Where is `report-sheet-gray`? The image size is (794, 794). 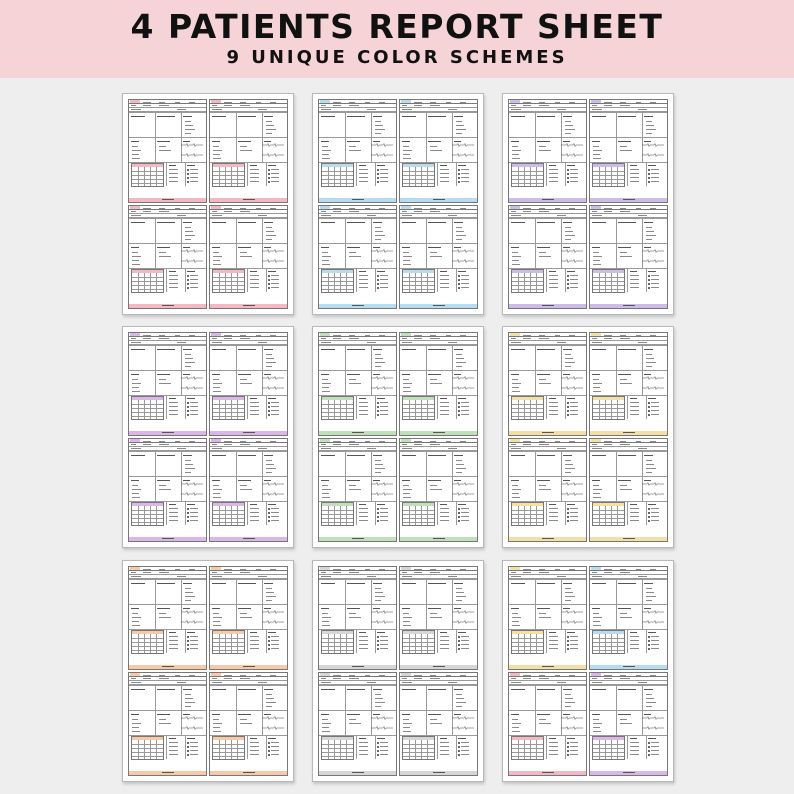 report-sheet-gray is located at coordinates (398, 671).